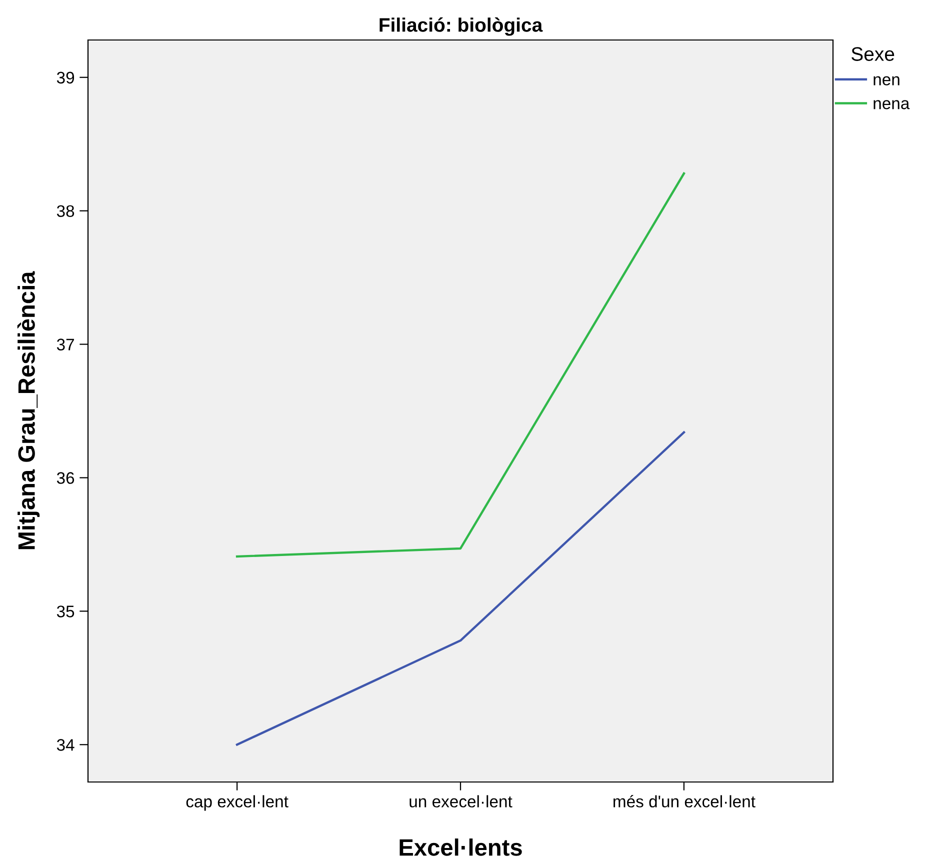 This screenshot has width=925, height=865. What do you see at coordinates (685, 801) in the screenshot?
I see `x-tick-label: més d'un excel·lent` at bounding box center [685, 801].